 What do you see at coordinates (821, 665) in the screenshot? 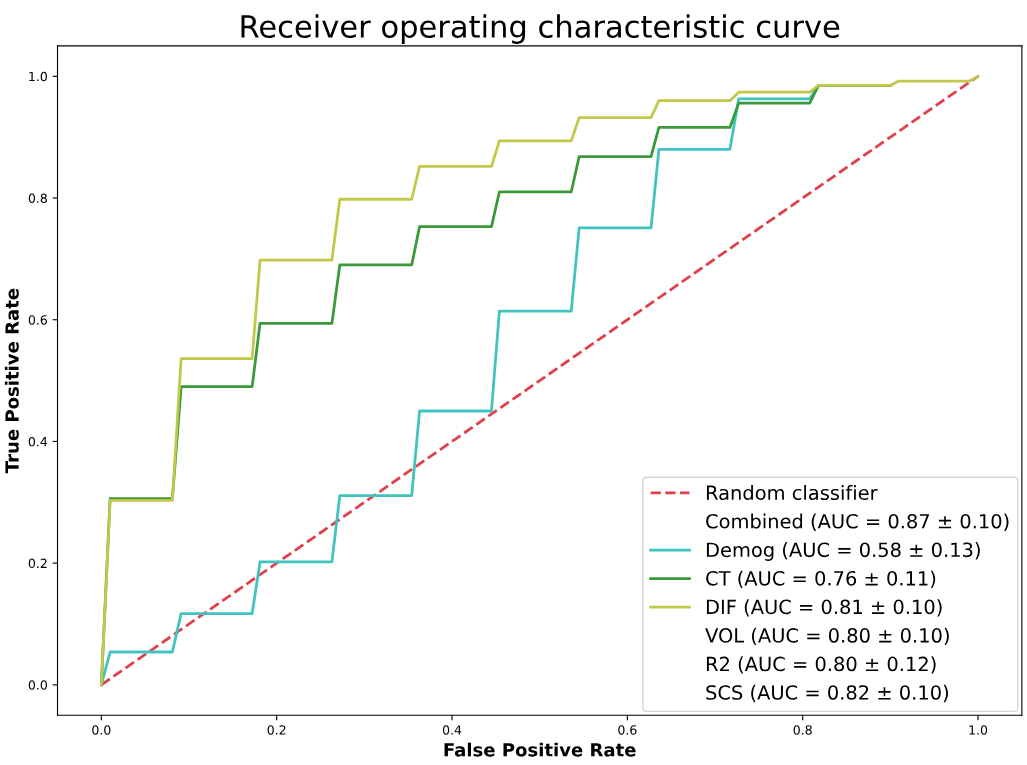
I see `text: R2 (AUC = 0.80 ± 0.12)` at bounding box center [821, 665].